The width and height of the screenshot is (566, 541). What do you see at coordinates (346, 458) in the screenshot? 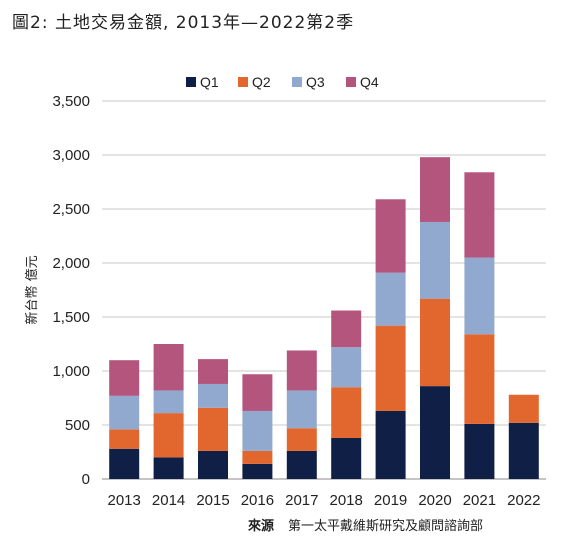
I see `bar-segment-q1-2018` at bounding box center [346, 458].